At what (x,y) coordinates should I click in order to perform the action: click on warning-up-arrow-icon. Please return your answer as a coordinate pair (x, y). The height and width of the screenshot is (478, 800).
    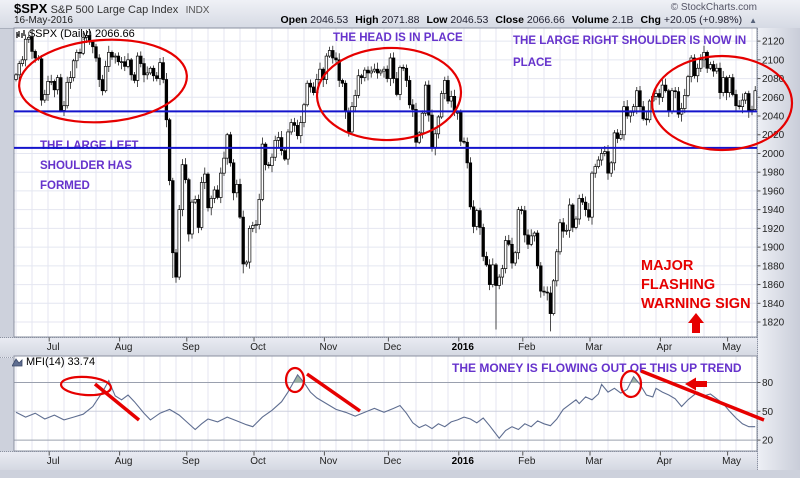
    Looking at the image, I should click on (696, 323).